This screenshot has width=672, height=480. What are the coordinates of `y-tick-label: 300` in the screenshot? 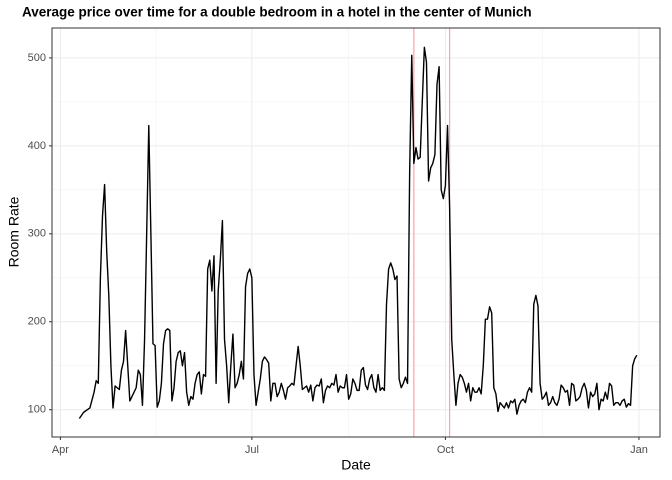 It's located at (37, 234).